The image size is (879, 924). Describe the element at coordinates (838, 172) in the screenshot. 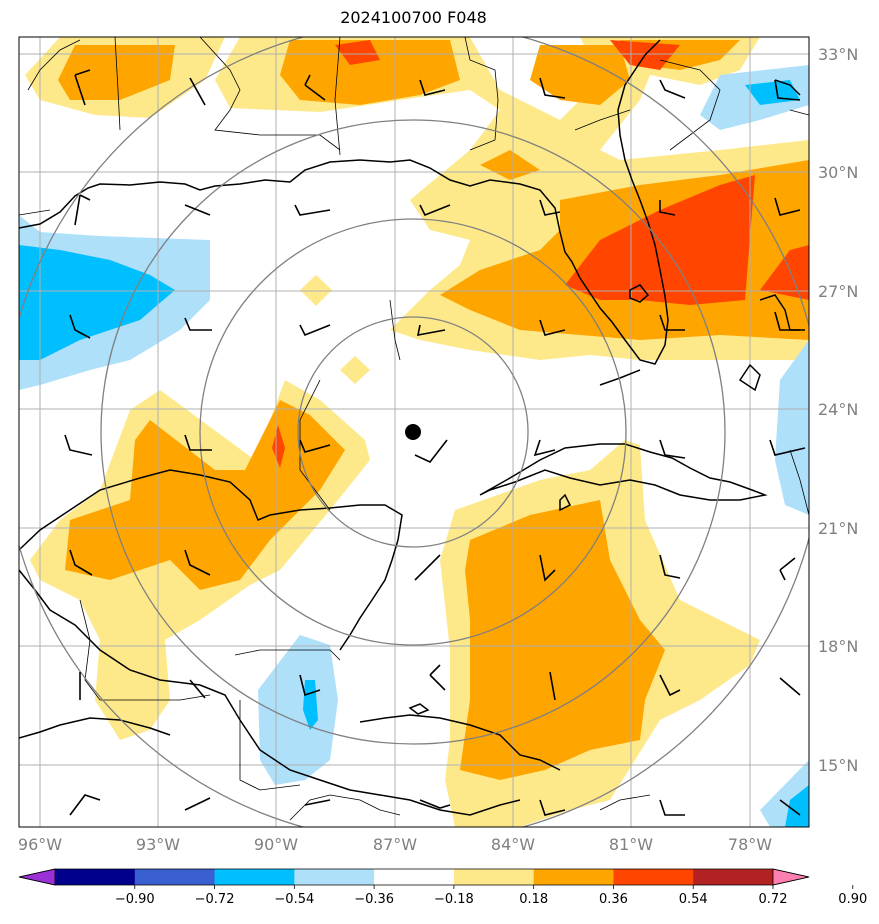

I see `lat-label: 30°N` at that location.